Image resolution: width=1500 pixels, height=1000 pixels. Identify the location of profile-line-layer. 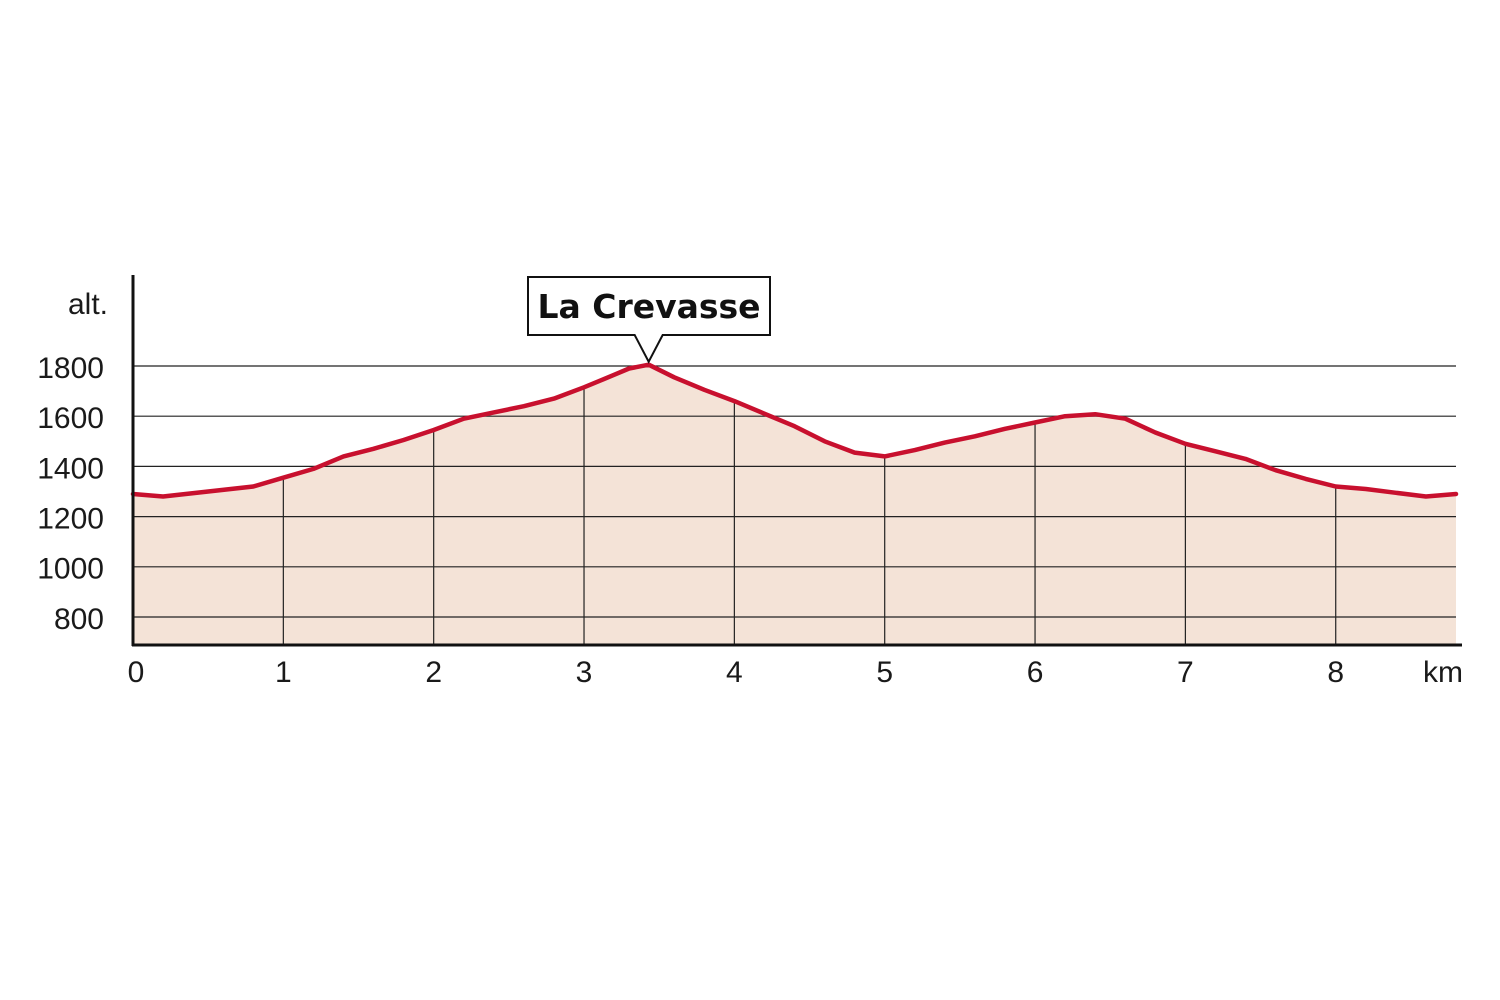
(794, 430).